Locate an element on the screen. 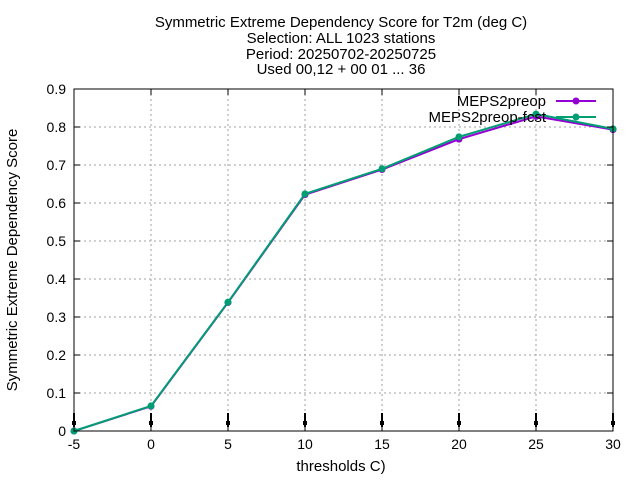 The height and width of the screenshot is (480, 640). title-line-4: Used 00,12 + 00 01 ... 36 is located at coordinates (341, 69).